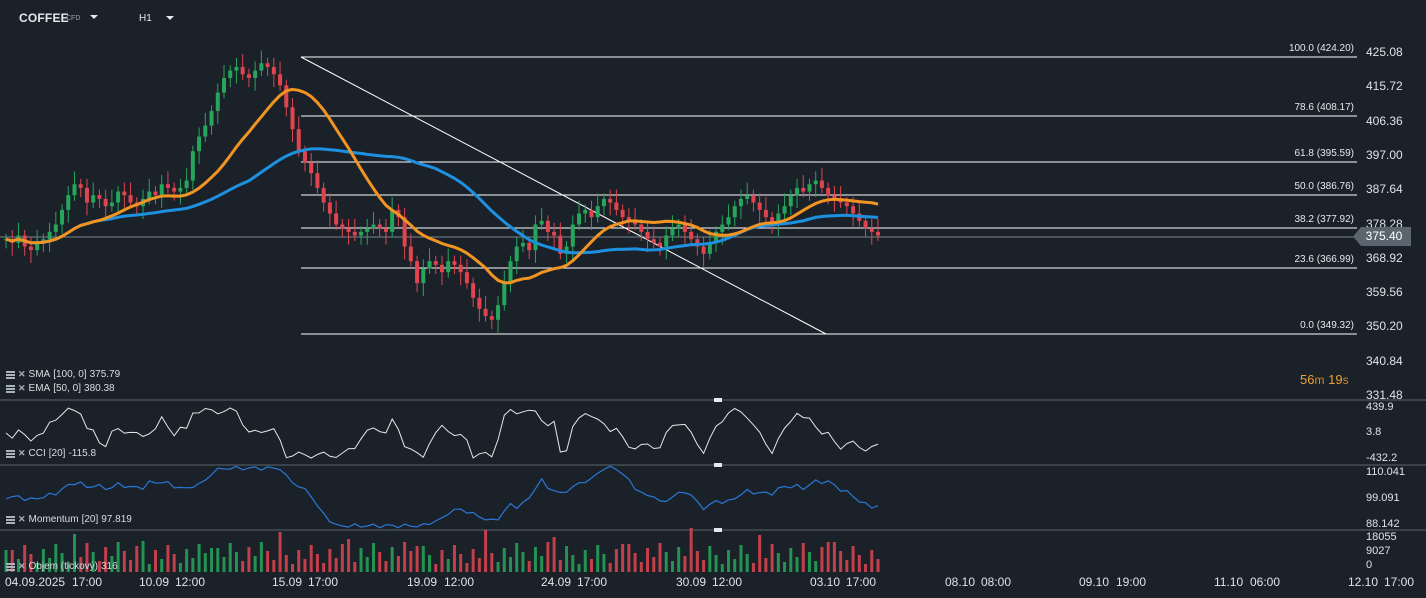 The image size is (1426, 598). I want to click on time-axis-label: 19.09, so click(422, 582).